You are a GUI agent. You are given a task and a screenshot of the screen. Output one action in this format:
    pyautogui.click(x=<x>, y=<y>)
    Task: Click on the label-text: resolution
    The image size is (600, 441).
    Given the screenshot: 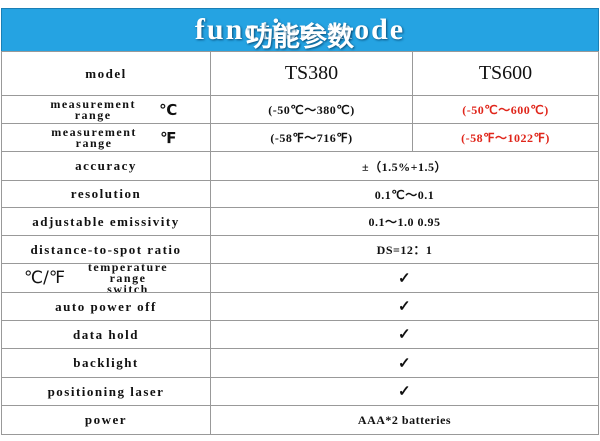 What is the action you would take?
    pyautogui.click(x=106, y=193)
    